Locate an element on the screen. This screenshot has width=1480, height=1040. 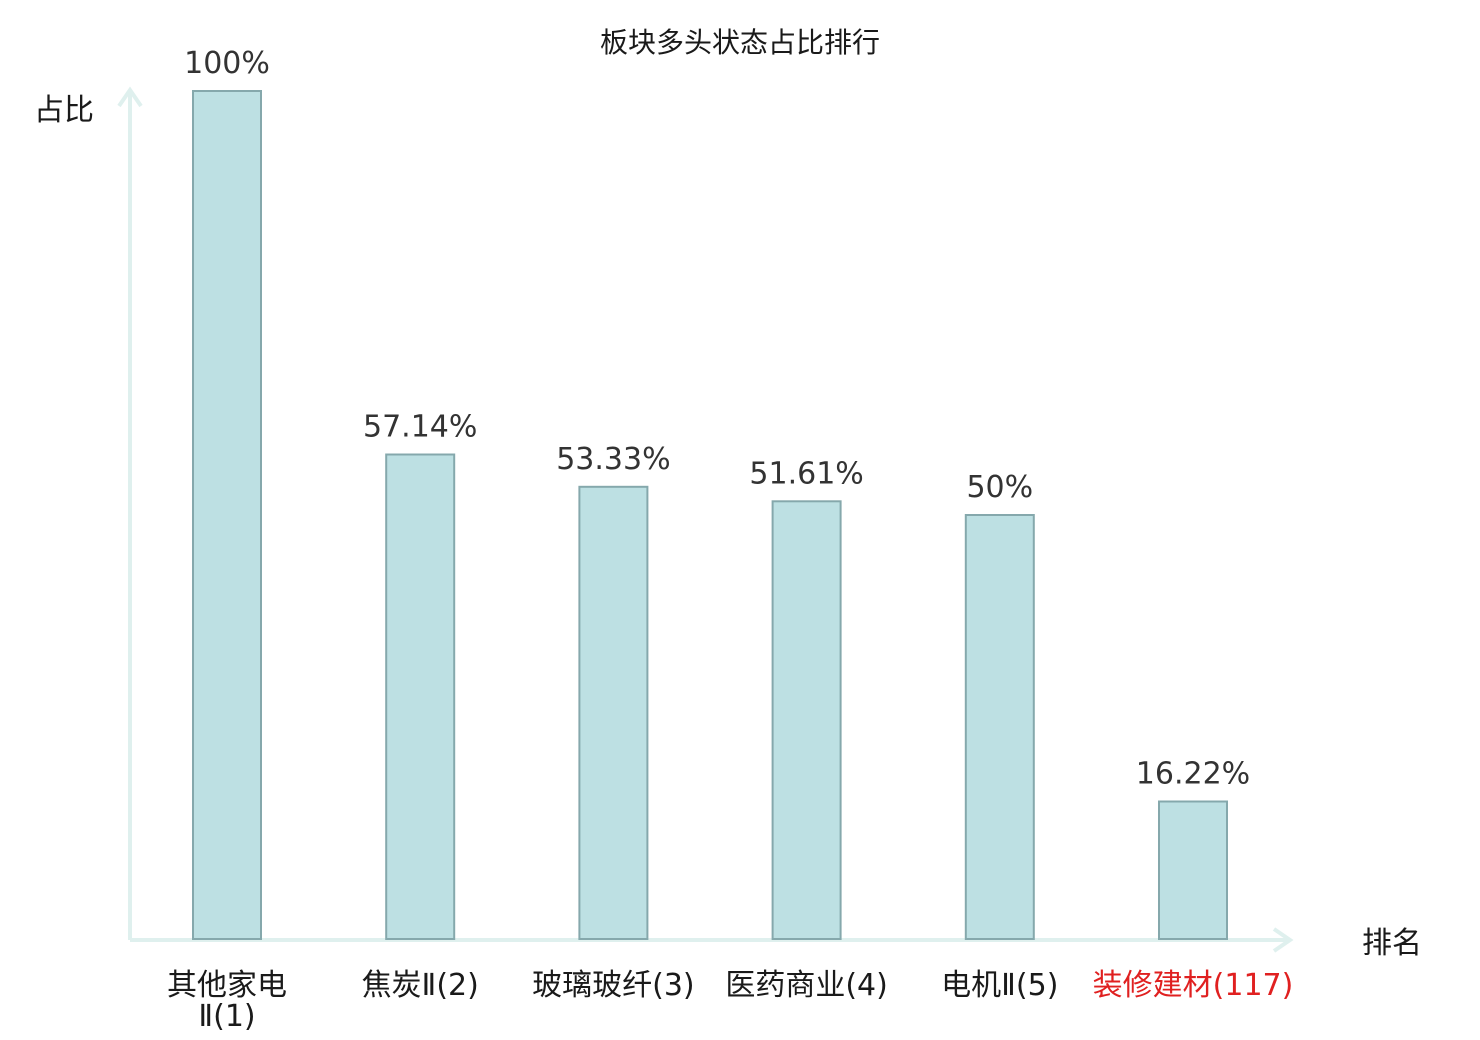
category-label-1-line2: Ⅱ(1) is located at coordinates (226, 1016).